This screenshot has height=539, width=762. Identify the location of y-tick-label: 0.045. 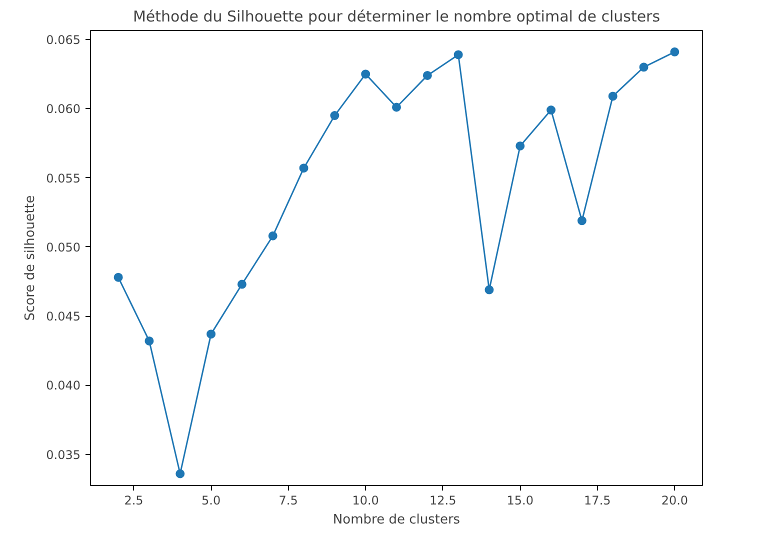
(63, 317).